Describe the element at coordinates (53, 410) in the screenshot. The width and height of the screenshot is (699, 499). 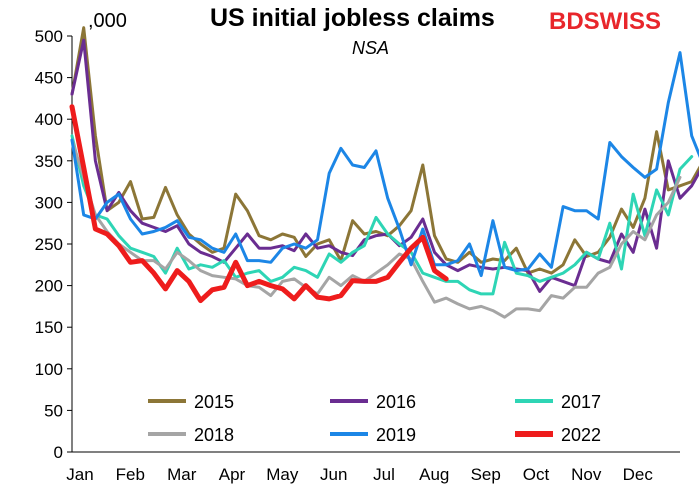
I see `y-tick-label: 50` at that location.